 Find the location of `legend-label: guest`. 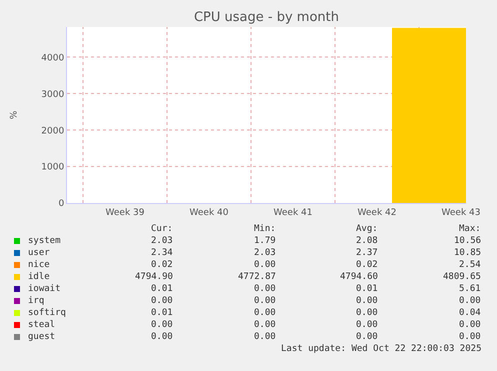

legend-label: guest is located at coordinates (42, 337).